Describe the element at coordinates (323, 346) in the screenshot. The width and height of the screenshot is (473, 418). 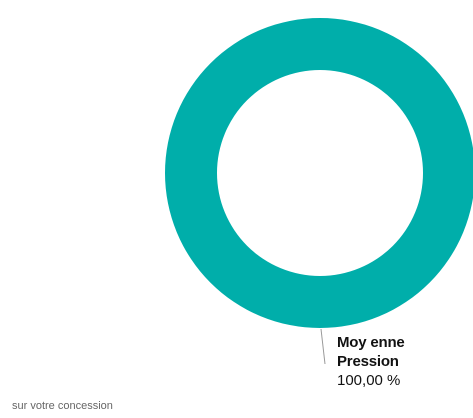
I see `leader-line` at that location.